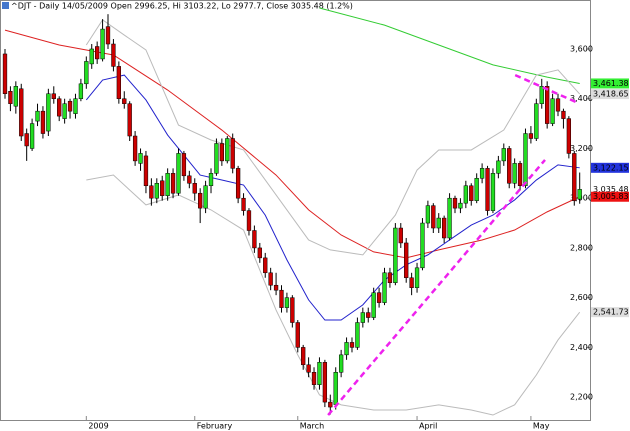 Image resolution: width=630 pixels, height=431 pixels. What do you see at coordinates (611, 167) in the screenshot?
I see `price-label: 3,122.15` at bounding box center [611, 167].